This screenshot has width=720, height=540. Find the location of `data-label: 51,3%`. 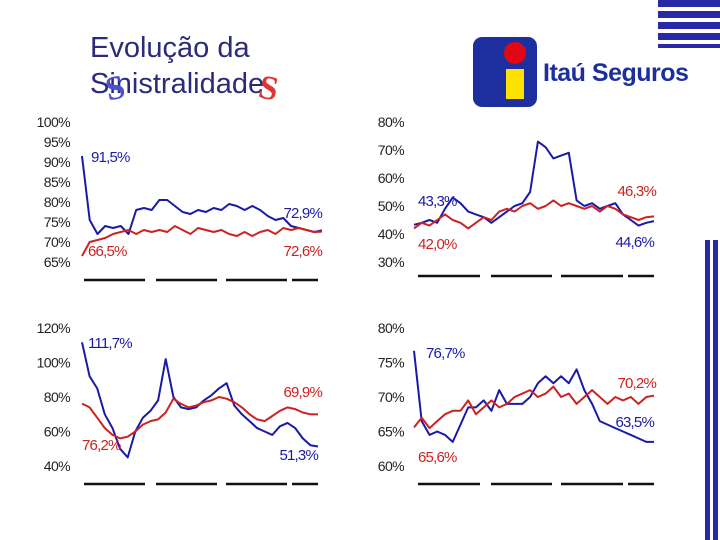

data-label: 51,3% is located at coordinates (298, 455).